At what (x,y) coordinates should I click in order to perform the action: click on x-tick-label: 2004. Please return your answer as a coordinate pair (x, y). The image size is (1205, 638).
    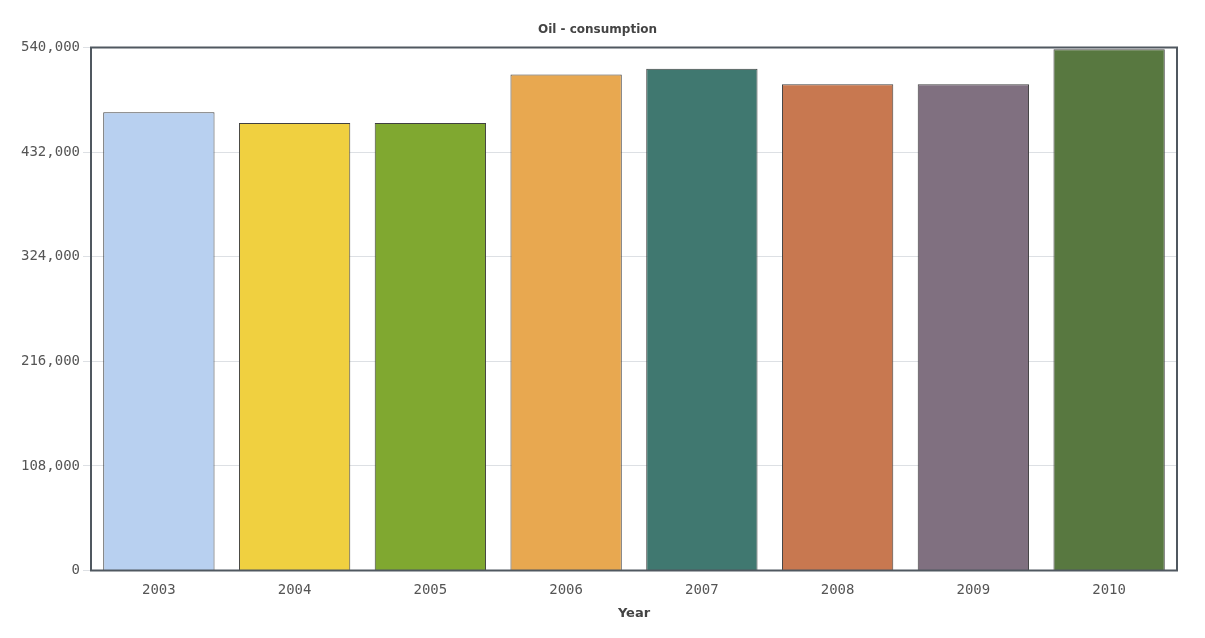
    Looking at the image, I should click on (294, 588).